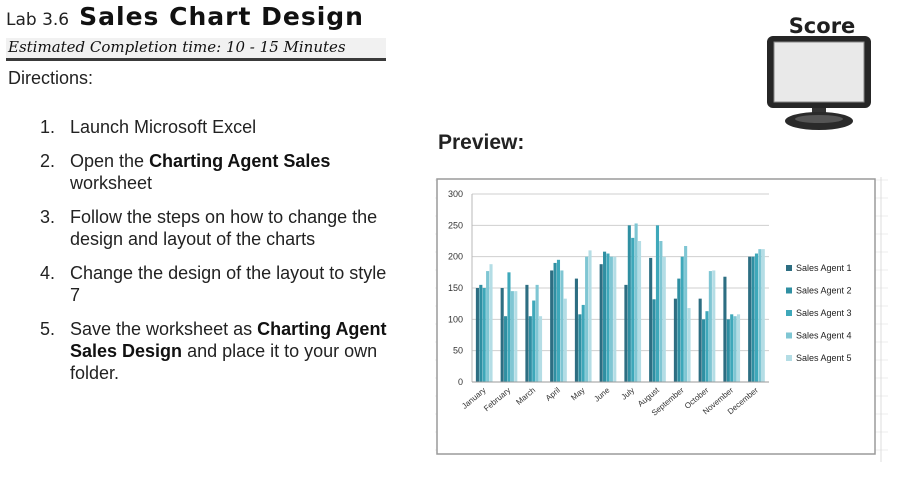 The width and height of the screenshot is (902, 481). I want to click on lab-name: Sales Chart Design, so click(221, 16).